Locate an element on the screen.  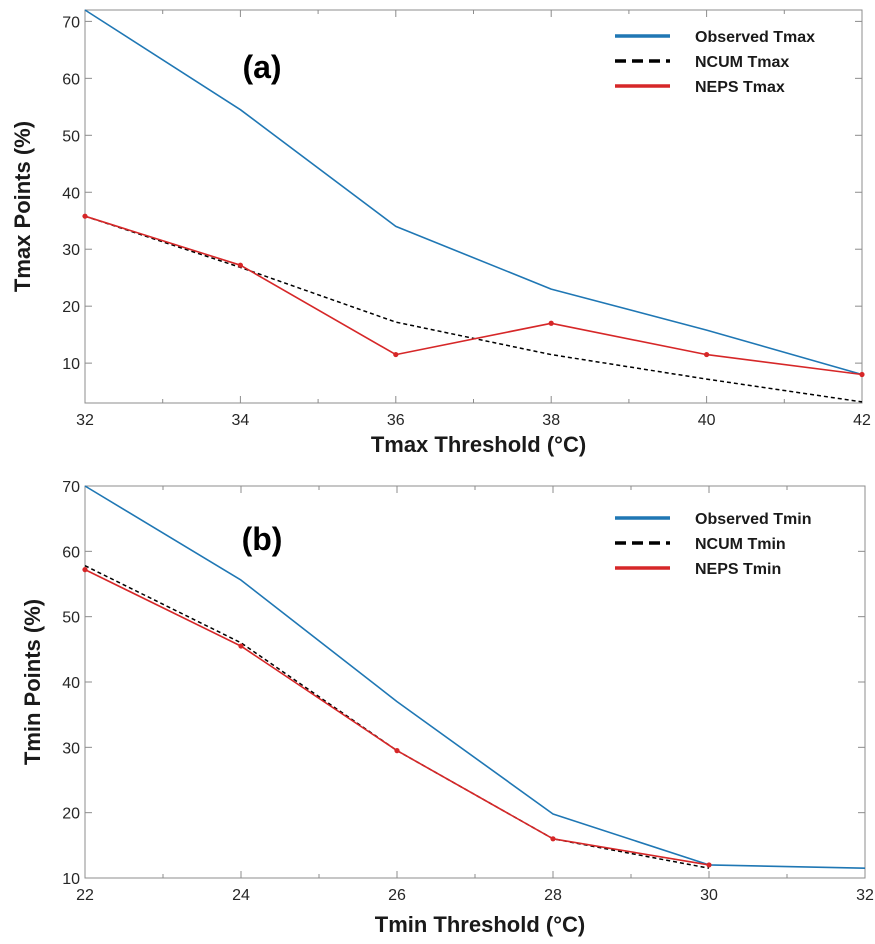
legend-label-1: NCUM Tmax is located at coordinates (742, 62).